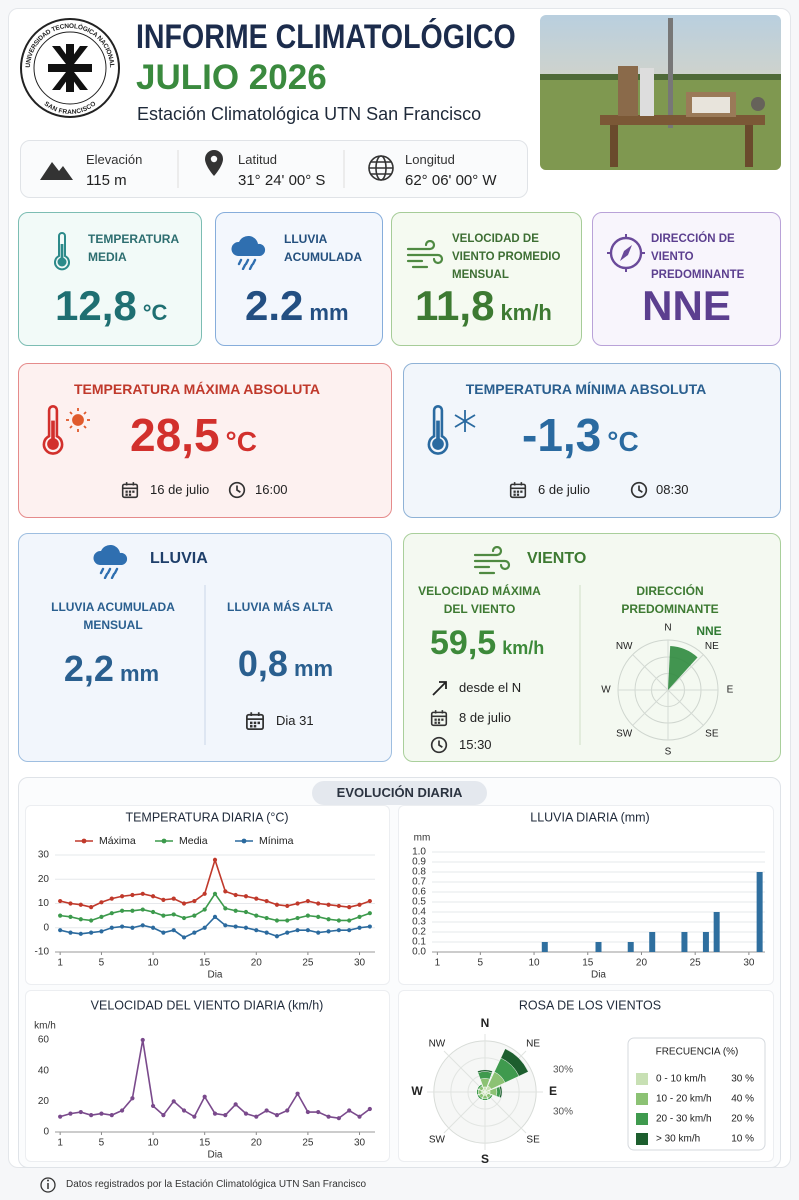 The width and height of the screenshot is (799, 1200). I want to click on value: 59,5, so click(463, 643).